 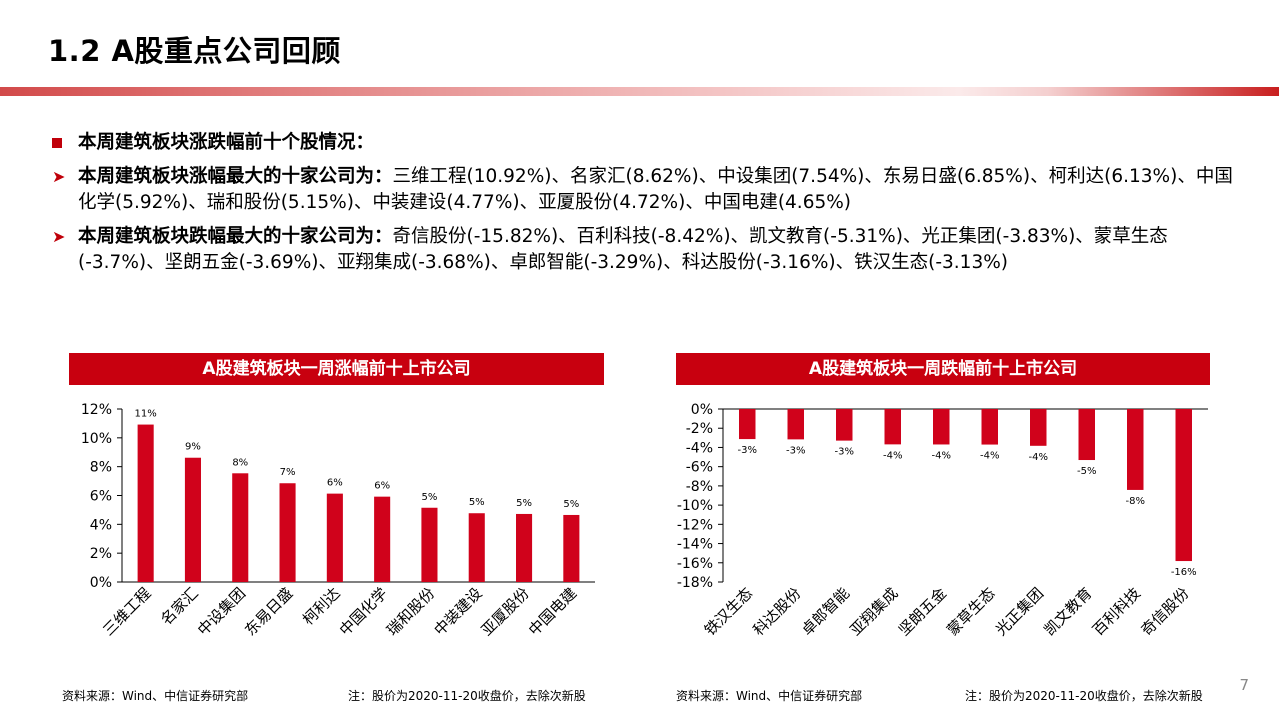 I want to click on y-tick-label: -2%, so click(x=699, y=429).